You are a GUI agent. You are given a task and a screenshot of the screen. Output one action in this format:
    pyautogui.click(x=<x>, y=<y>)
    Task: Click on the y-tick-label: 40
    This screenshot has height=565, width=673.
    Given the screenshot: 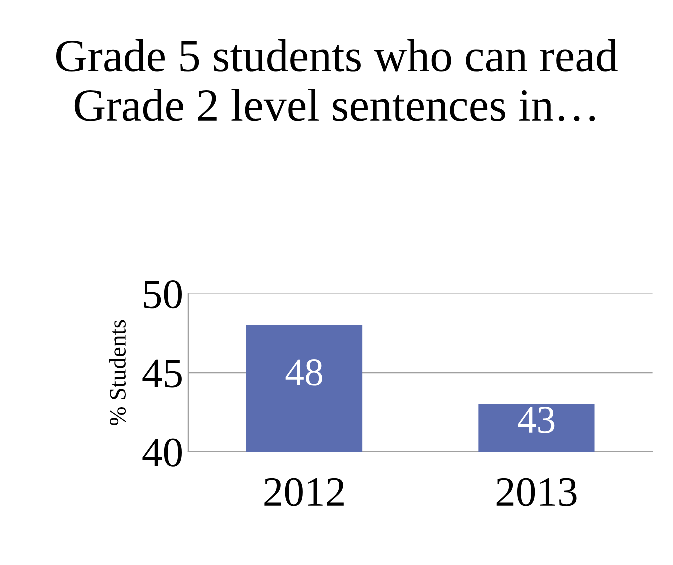 What is the action you would take?
    pyautogui.click(x=162, y=452)
    